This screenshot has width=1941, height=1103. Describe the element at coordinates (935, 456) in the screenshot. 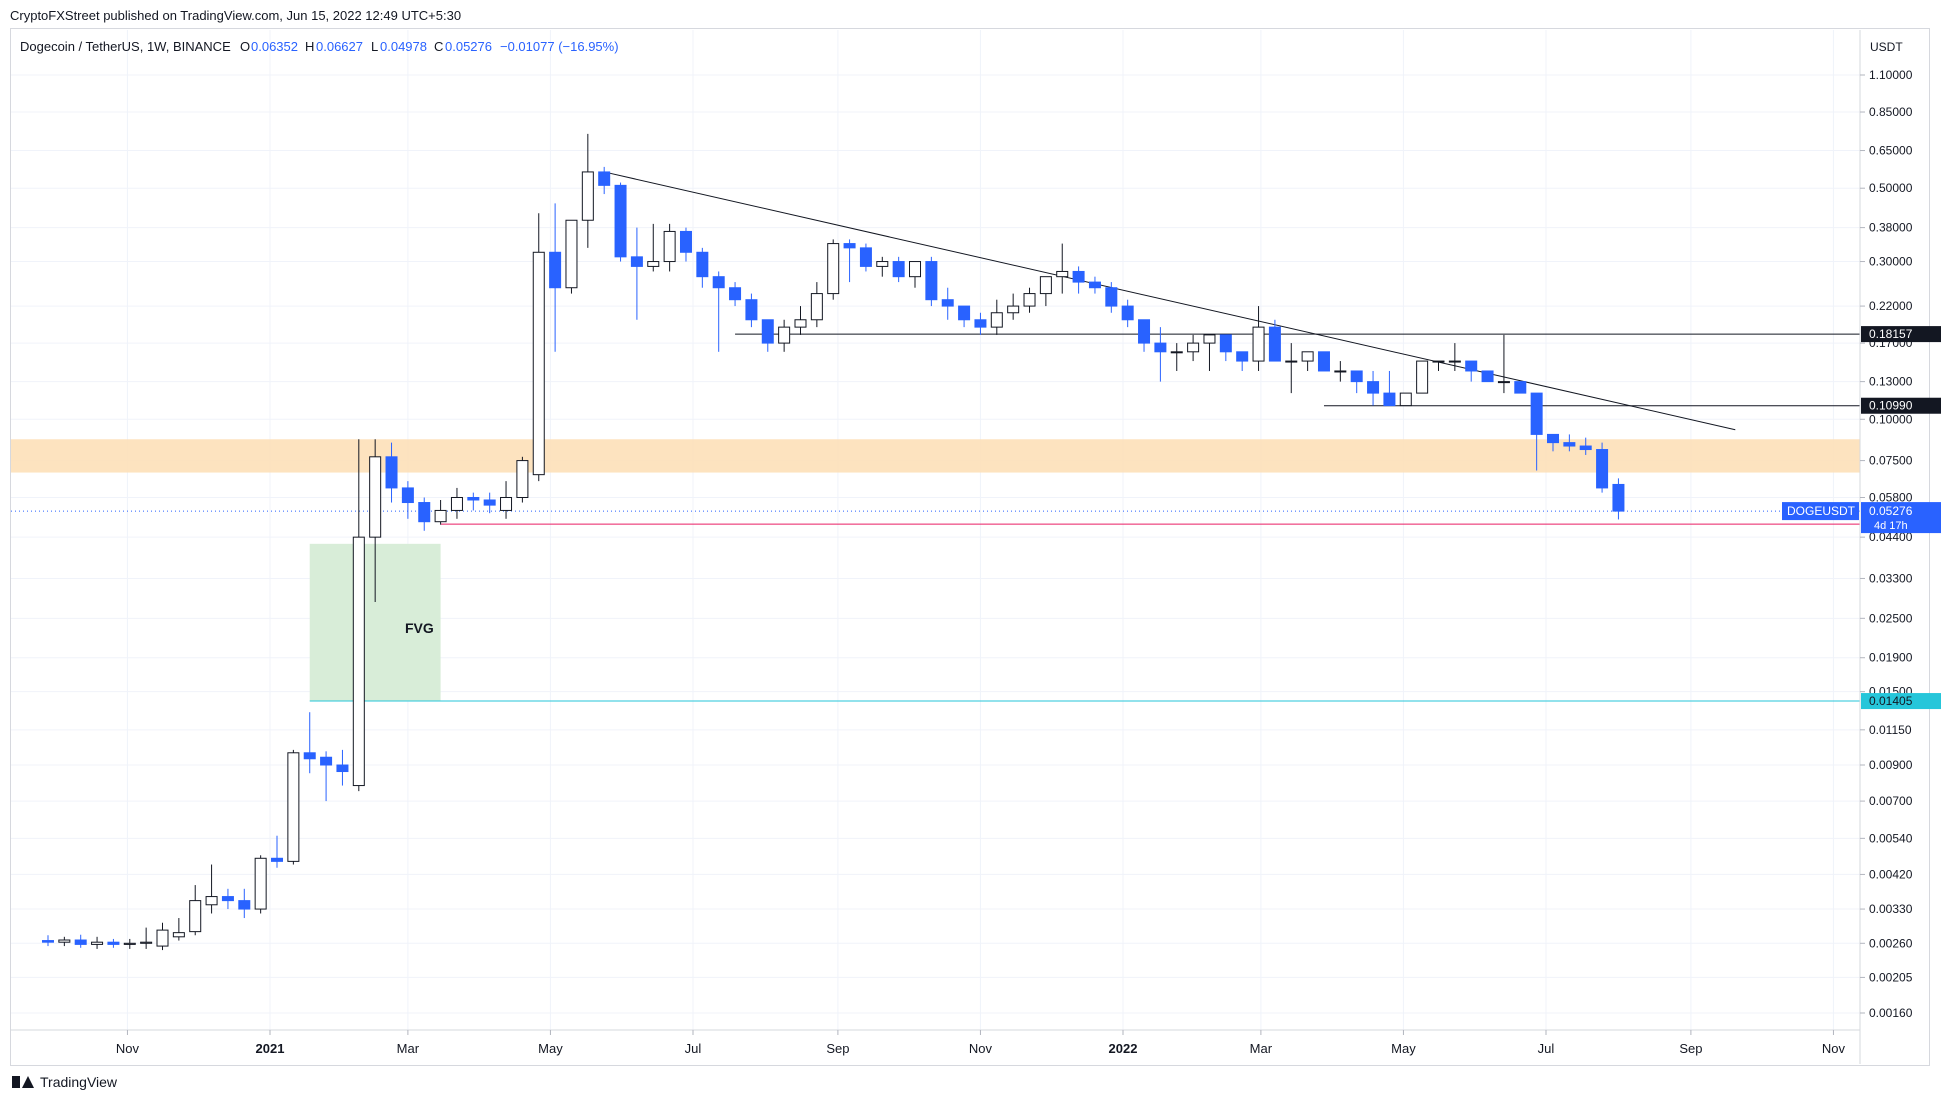

I see `supply-zone` at that location.